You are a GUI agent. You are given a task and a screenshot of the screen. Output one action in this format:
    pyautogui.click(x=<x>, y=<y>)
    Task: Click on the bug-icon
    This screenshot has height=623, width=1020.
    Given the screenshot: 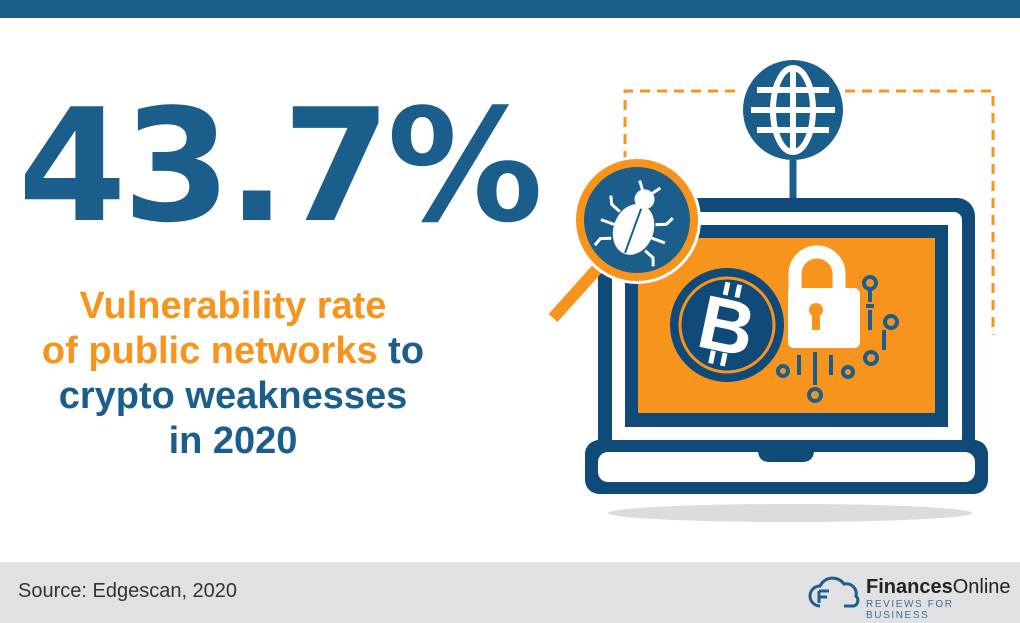 What is the action you would take?
    pyautogui.click(x=633, y=223)
    